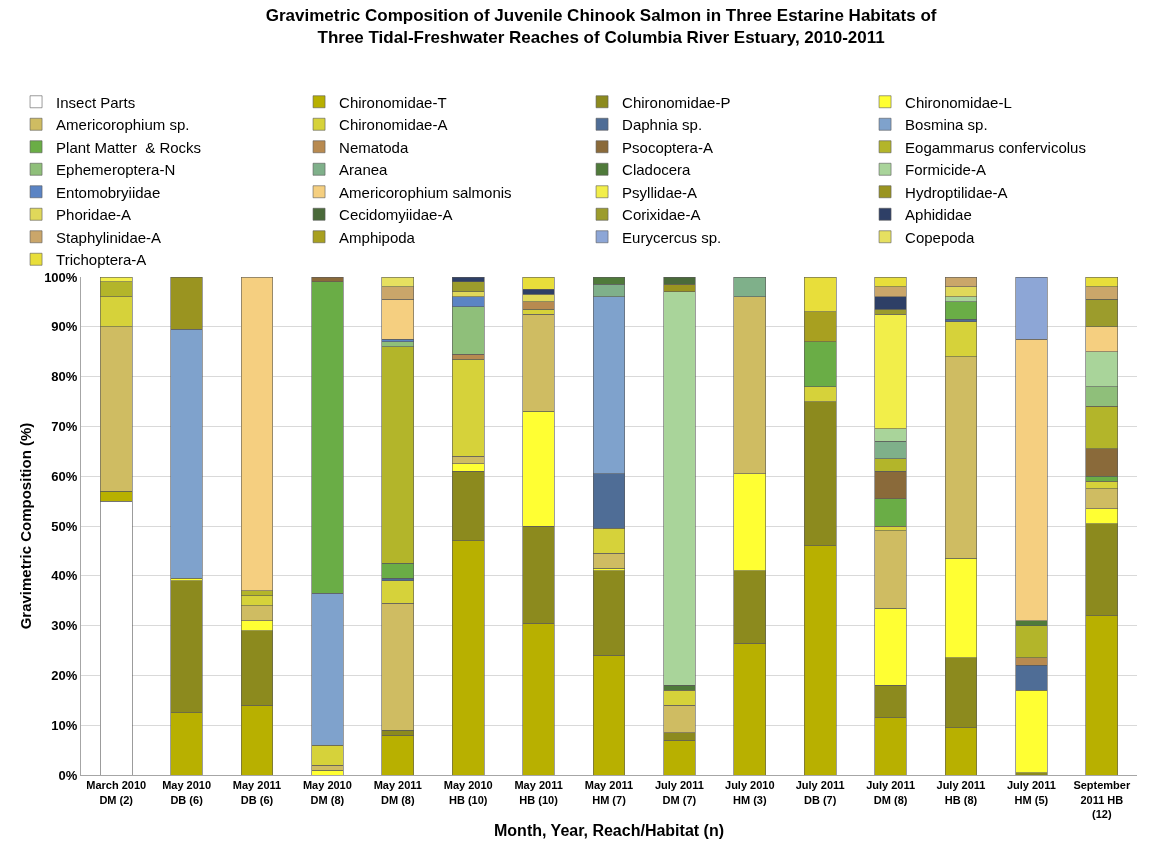 This screenshot has height=852, width=1156. I want to click on y-tick-label: 60%, so click(64, 476).